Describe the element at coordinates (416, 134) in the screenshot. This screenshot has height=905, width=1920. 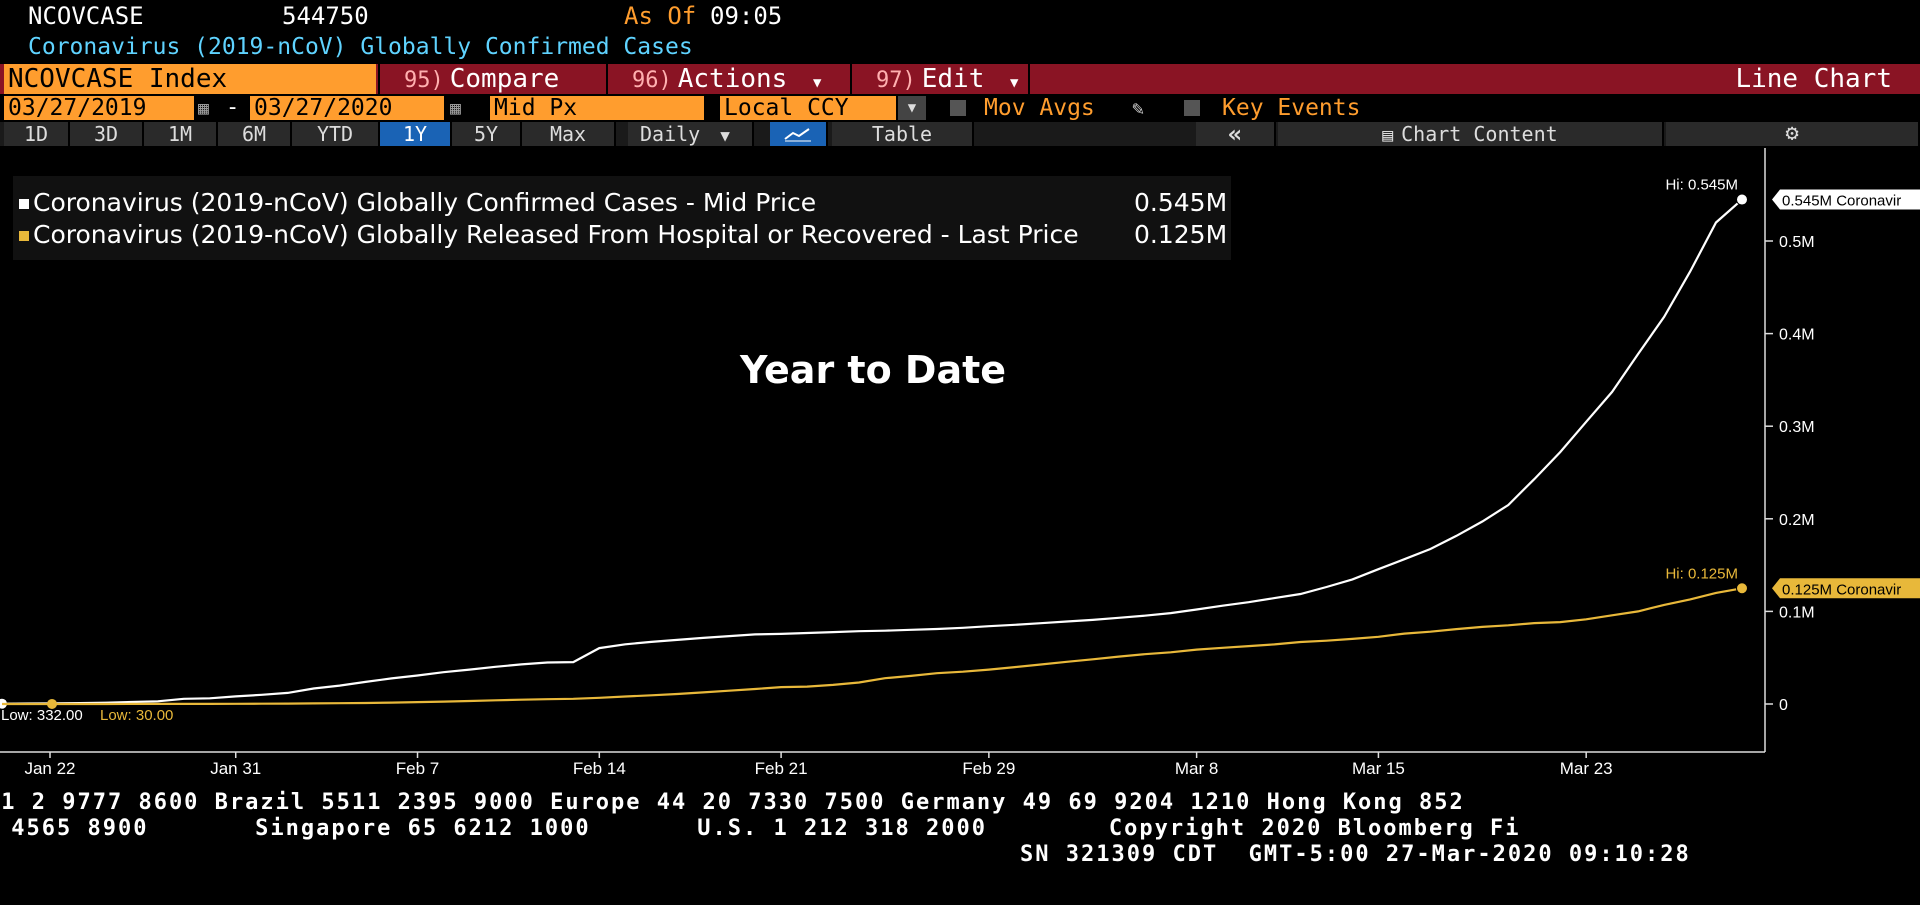
I see `period-tab-1y: 1Y` at that location.